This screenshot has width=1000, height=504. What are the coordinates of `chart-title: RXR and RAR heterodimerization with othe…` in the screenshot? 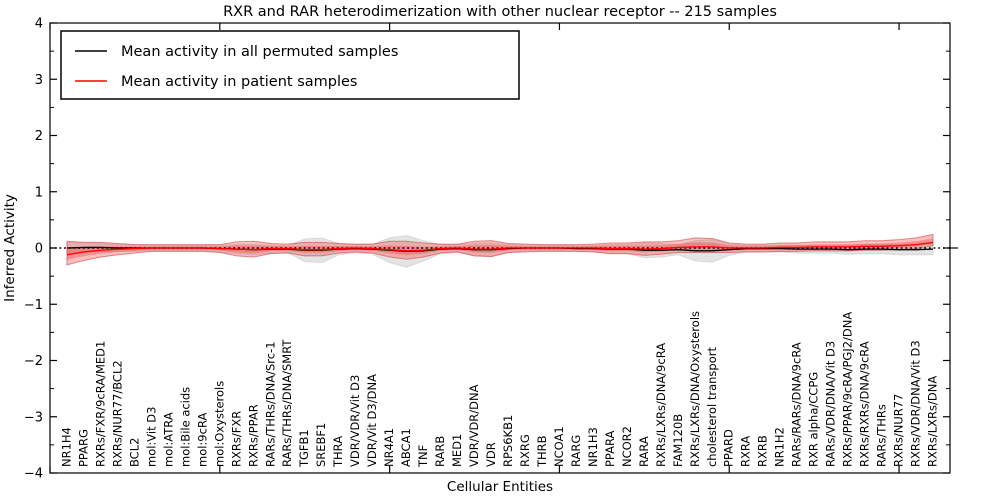 It's located at (500, 12).